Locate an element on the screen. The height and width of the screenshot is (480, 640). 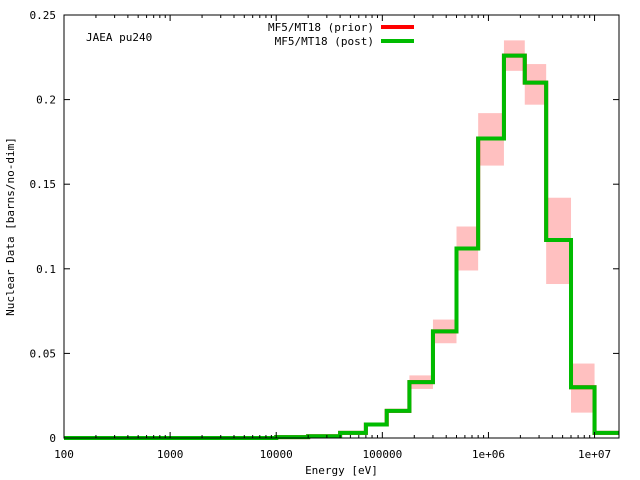
y-tick-label: 0.05 is located at coordinates (43, 353).